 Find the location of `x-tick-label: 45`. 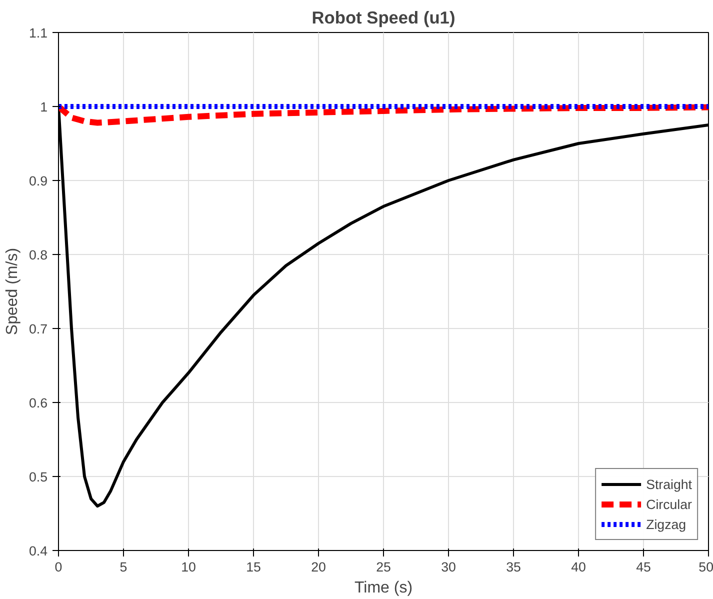

x-tick-label: 45 is located at coordinates (643, 567).